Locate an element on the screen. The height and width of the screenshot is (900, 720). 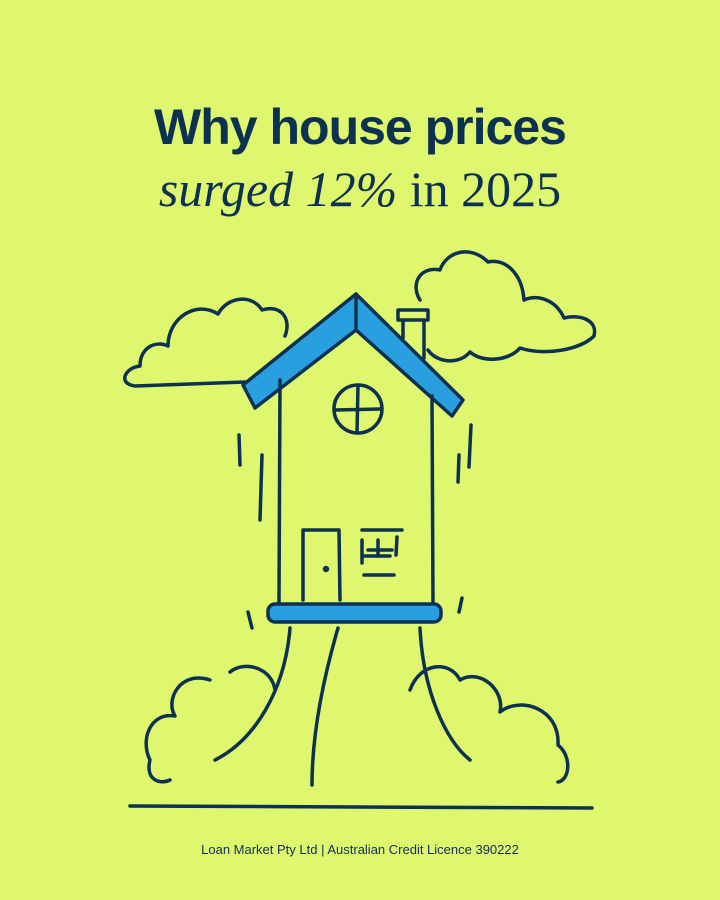
chimney-icon is located at coordinates (413, 334).